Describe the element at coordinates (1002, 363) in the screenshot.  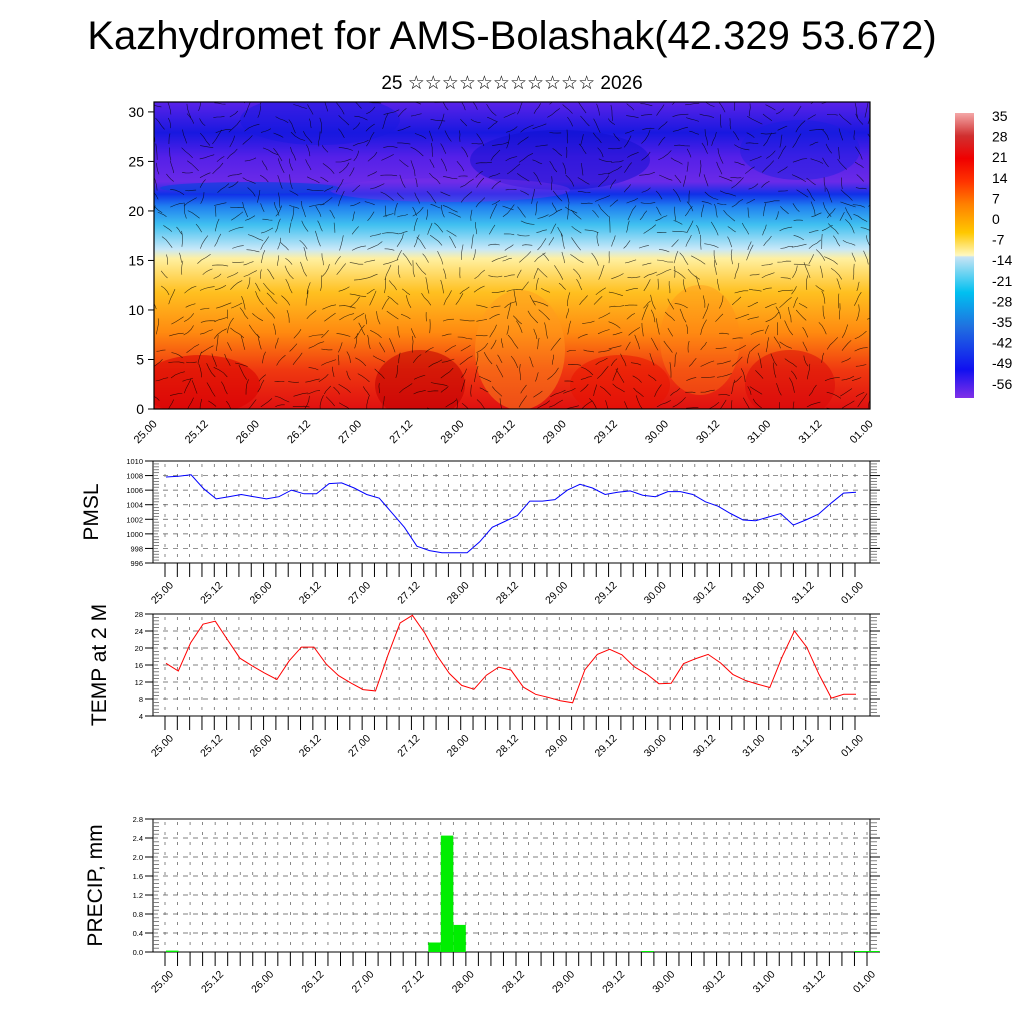
I see `colorbar-label: -49` at that location.